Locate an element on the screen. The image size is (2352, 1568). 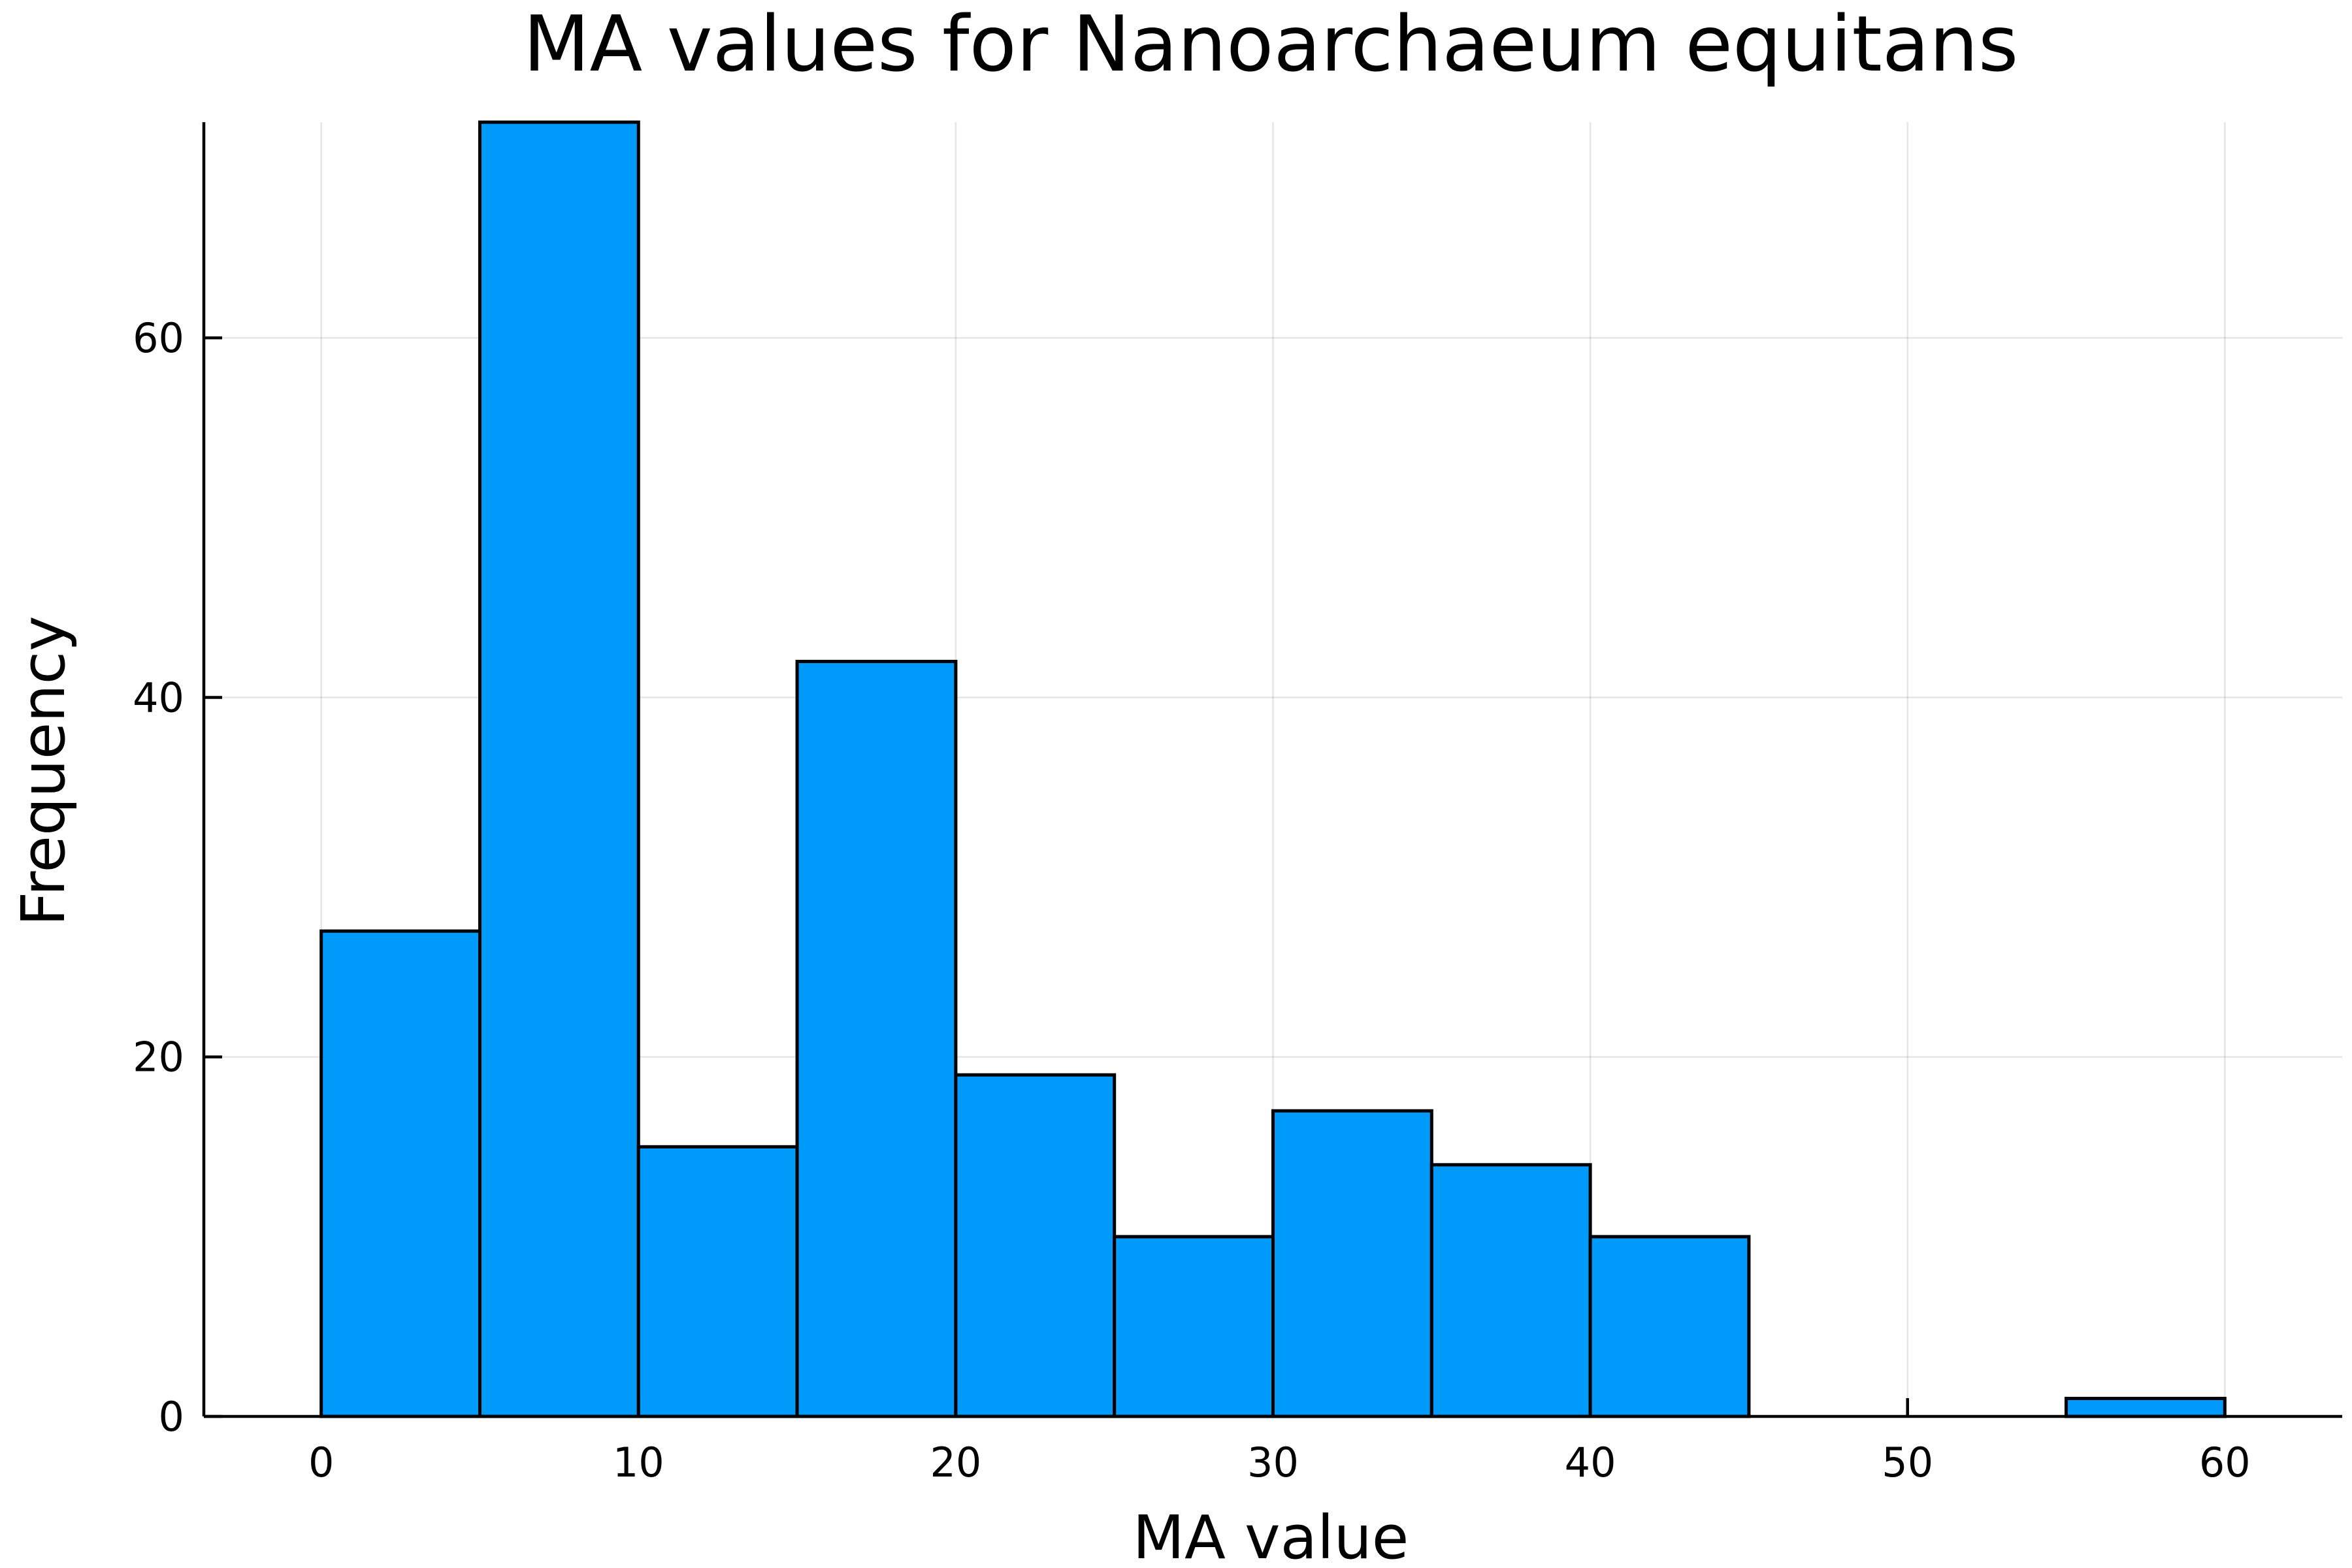
y-tick-label: 60 is located at coordinates (158, 338).